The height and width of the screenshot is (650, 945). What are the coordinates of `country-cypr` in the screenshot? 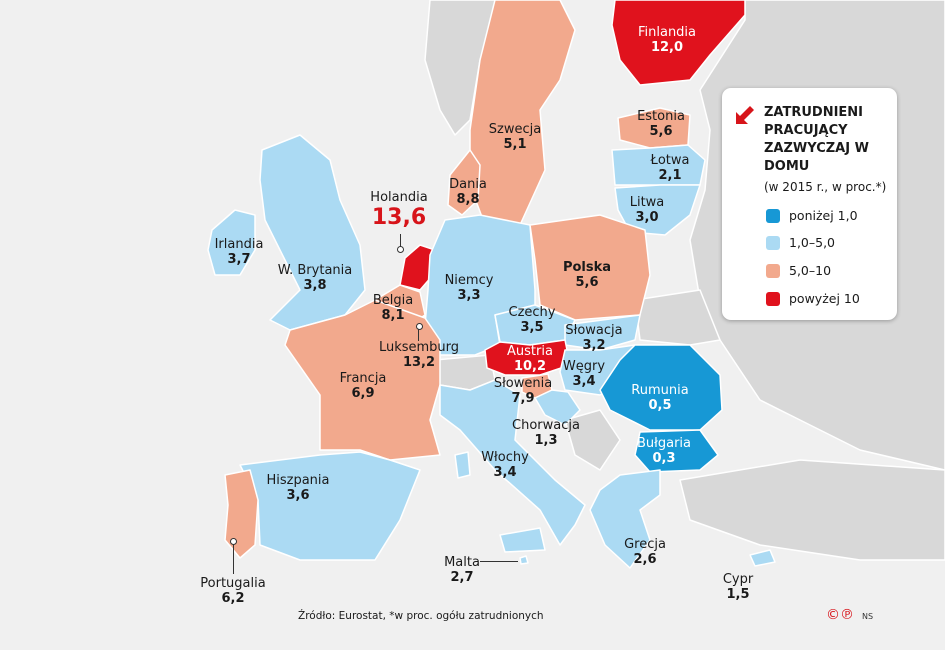 It's located at (762, 558).